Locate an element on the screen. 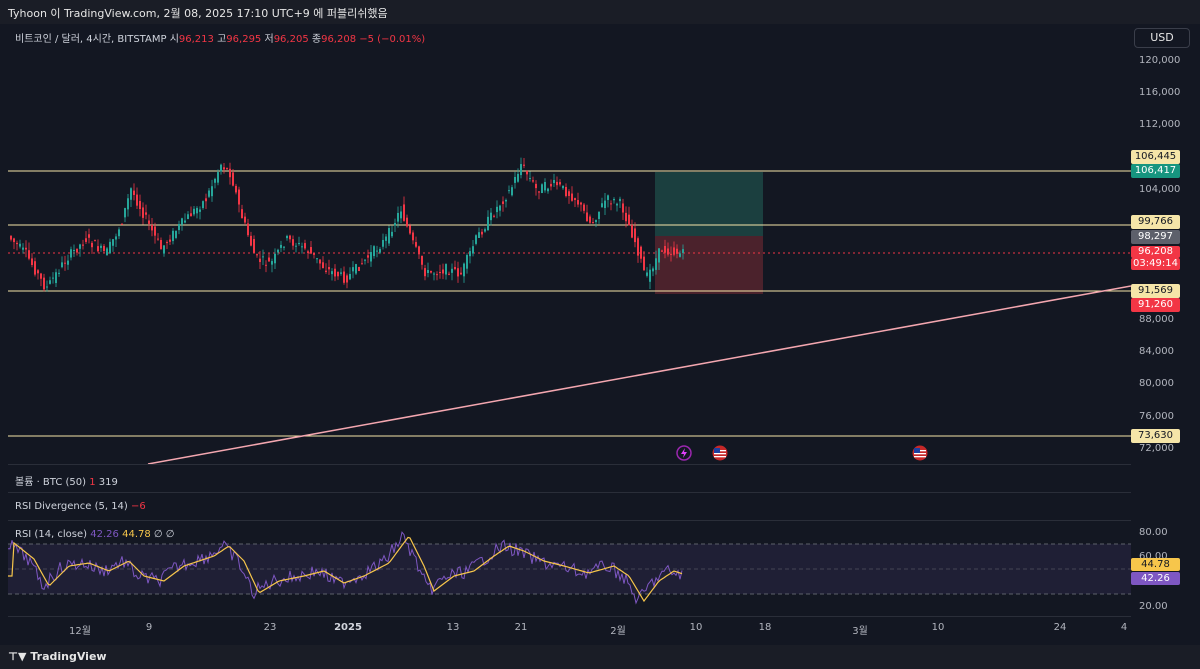 This screenshot has width=1200, height=669. brand-name: TradingView is located at coordinates (68, 656).